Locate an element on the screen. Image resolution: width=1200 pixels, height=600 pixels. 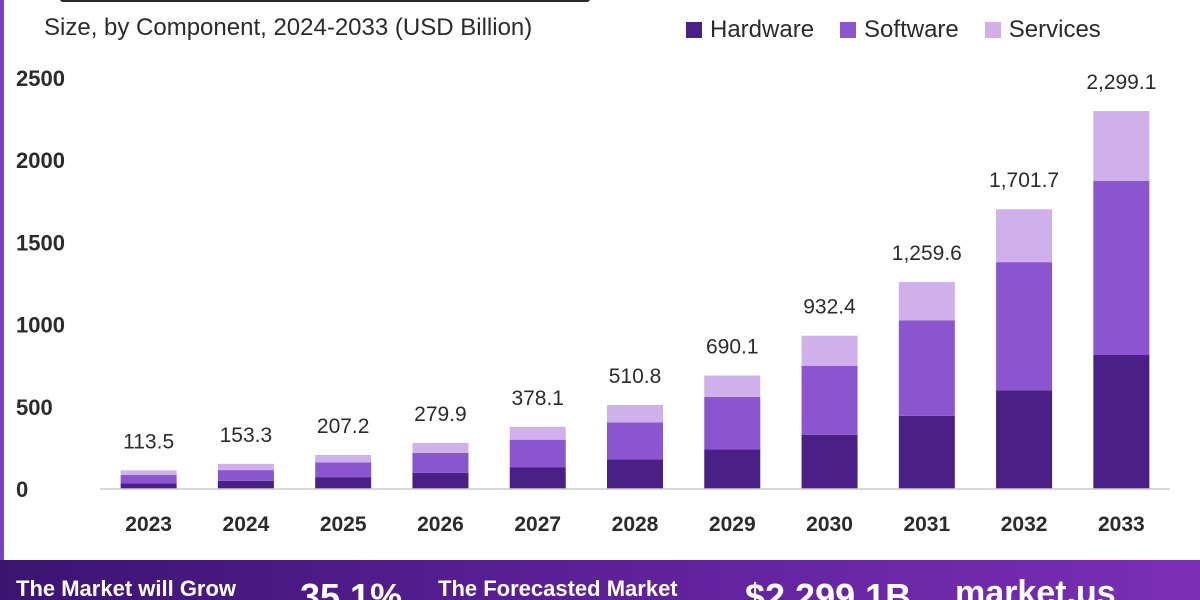
x-tick-label: 2023 is located at coordinates (148, 524).